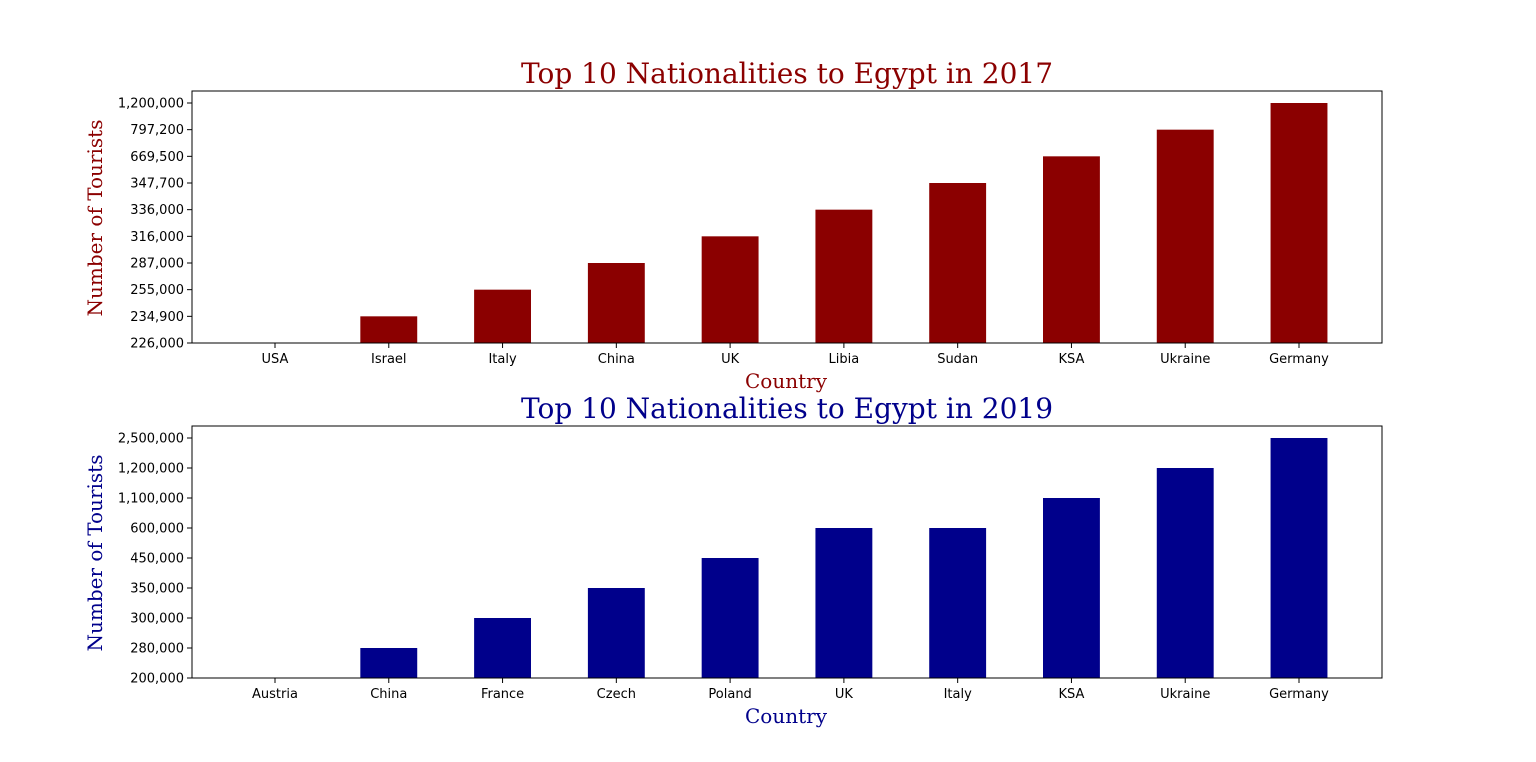  What do you see at coordinates (616, 694) in the screenshot?
I see `x-tick-label: Czech` at bounding box center [616, 694].